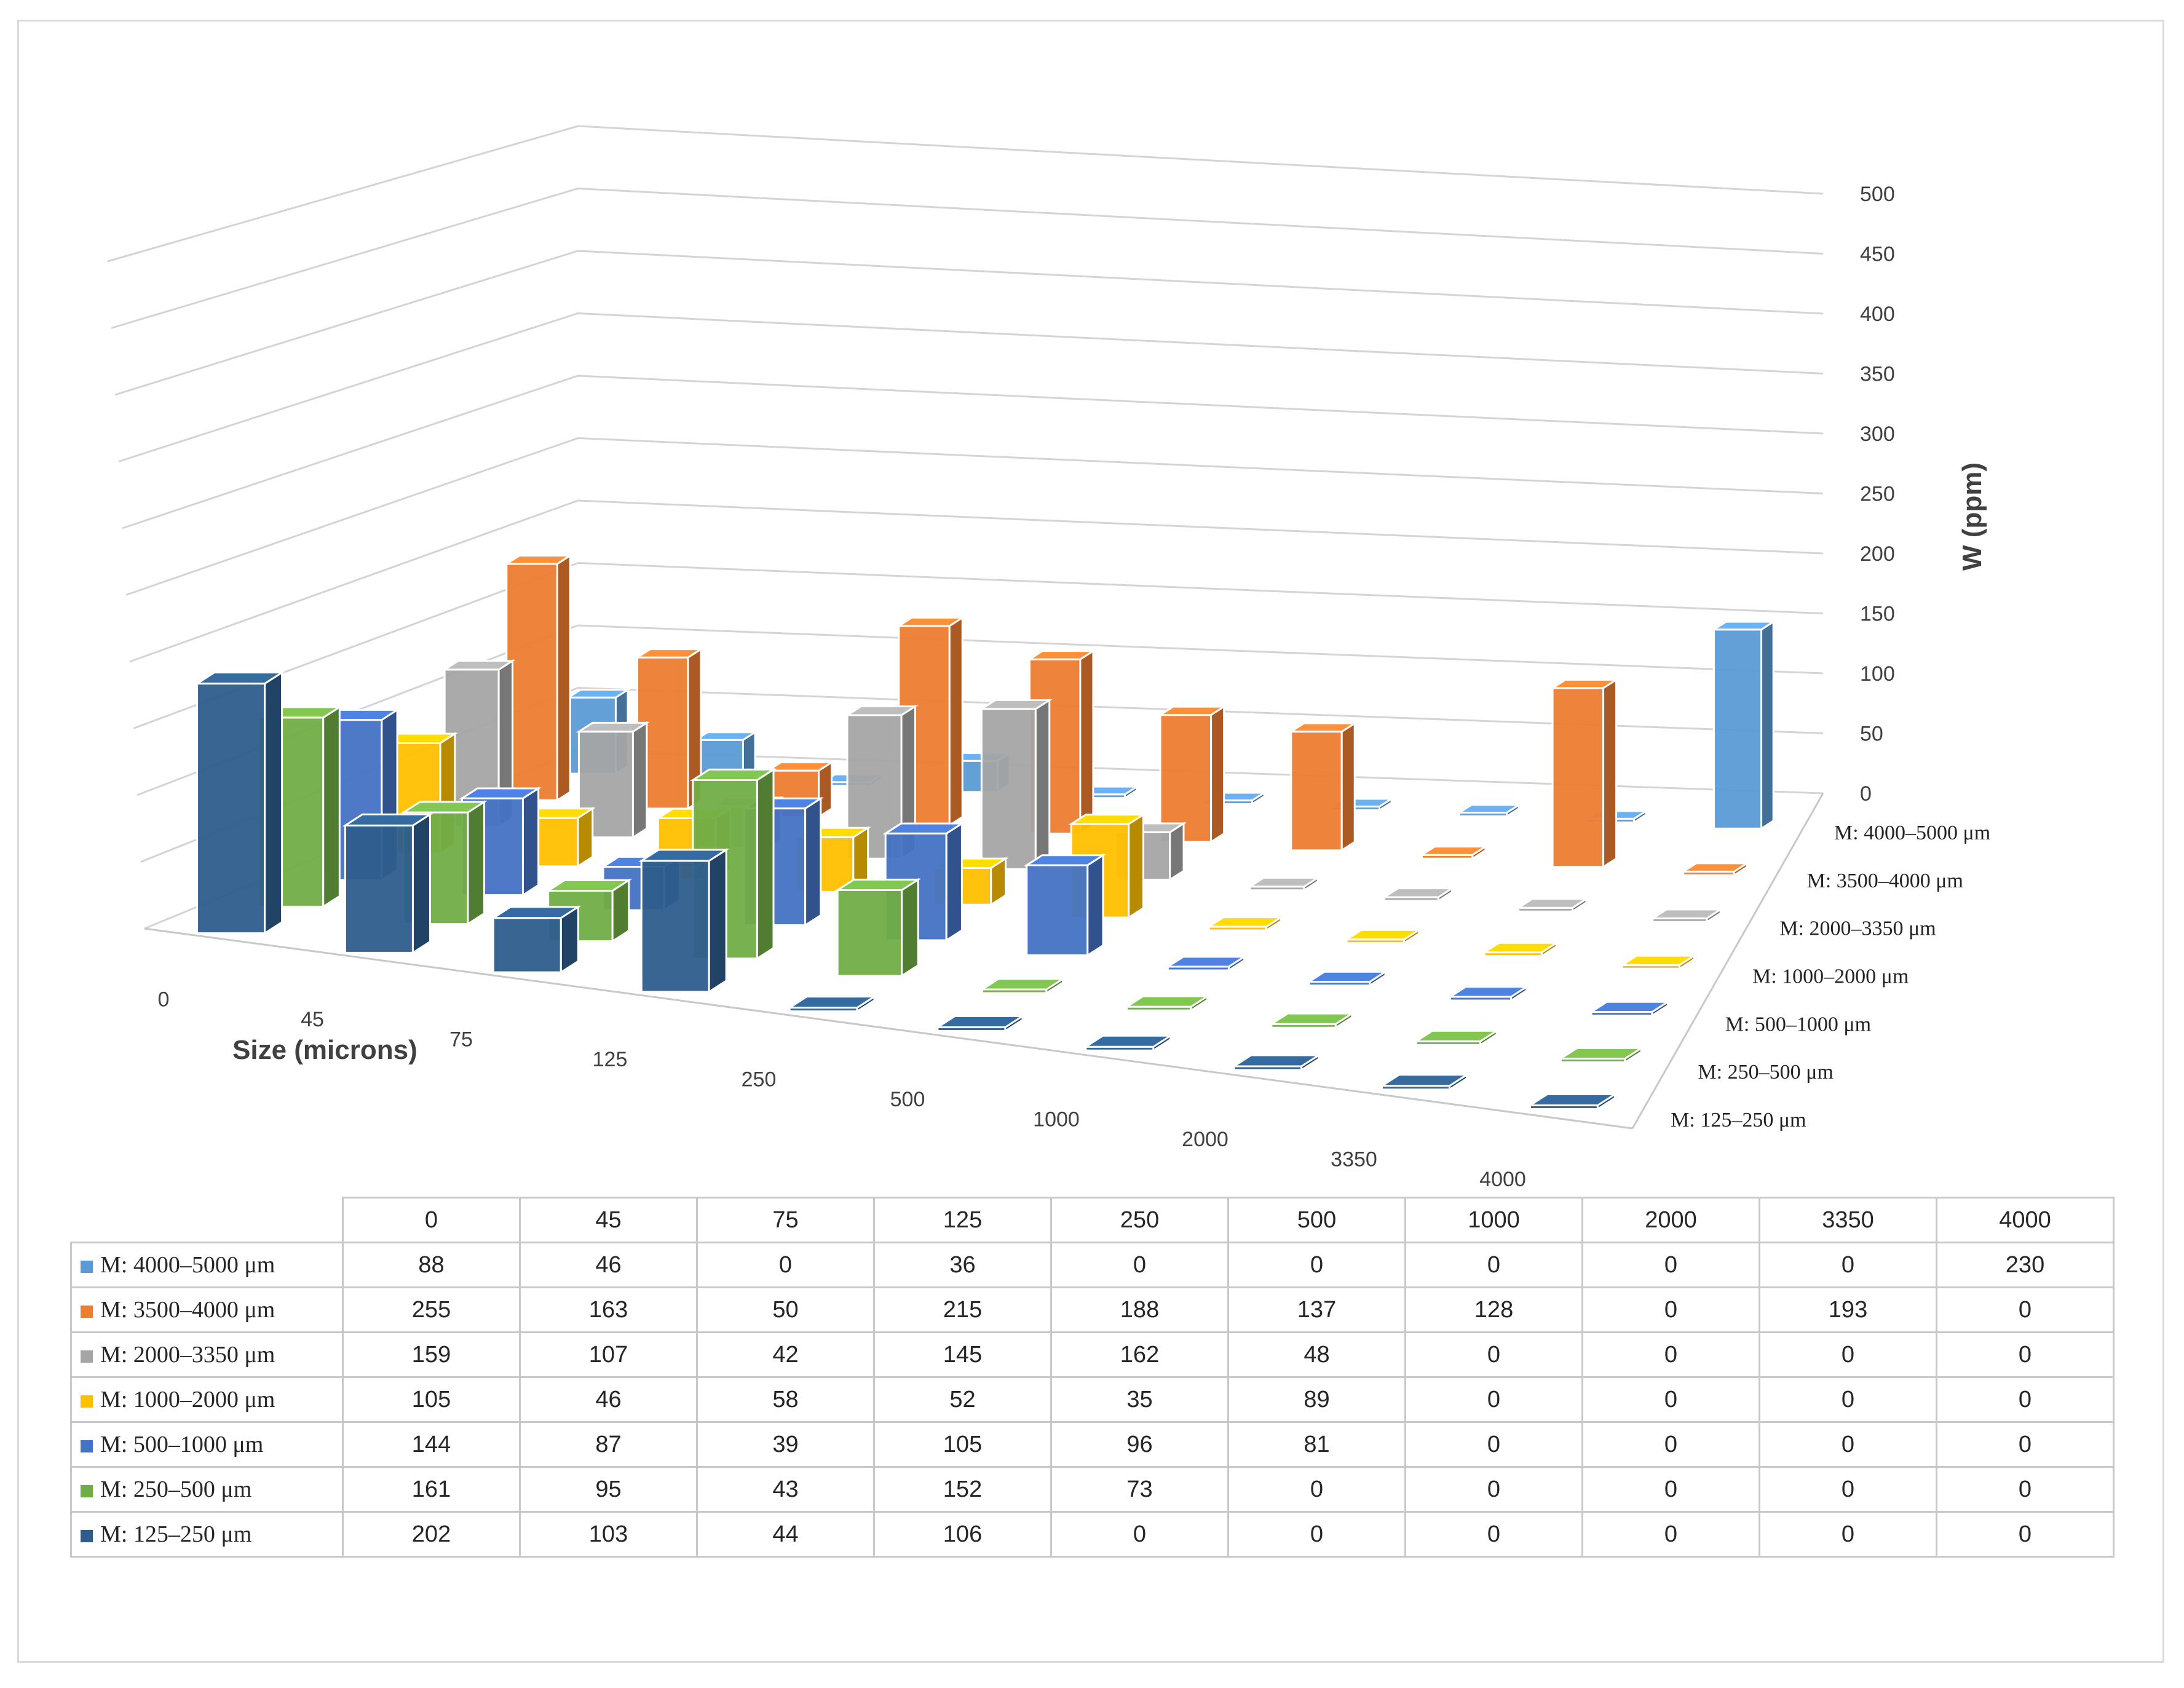 Image resolution: width=2184 pixels, height=1688 pixels. Describe the element at coordinates (1878, 494) in the screenshot. I see `y-tick-label: 250` at that location.